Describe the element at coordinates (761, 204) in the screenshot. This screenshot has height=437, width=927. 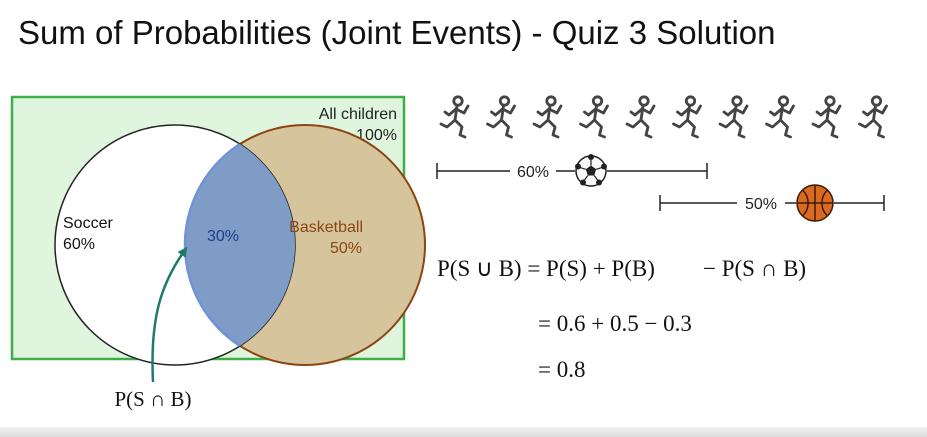
I see `basketball-bar-percent: 50%` at that location.